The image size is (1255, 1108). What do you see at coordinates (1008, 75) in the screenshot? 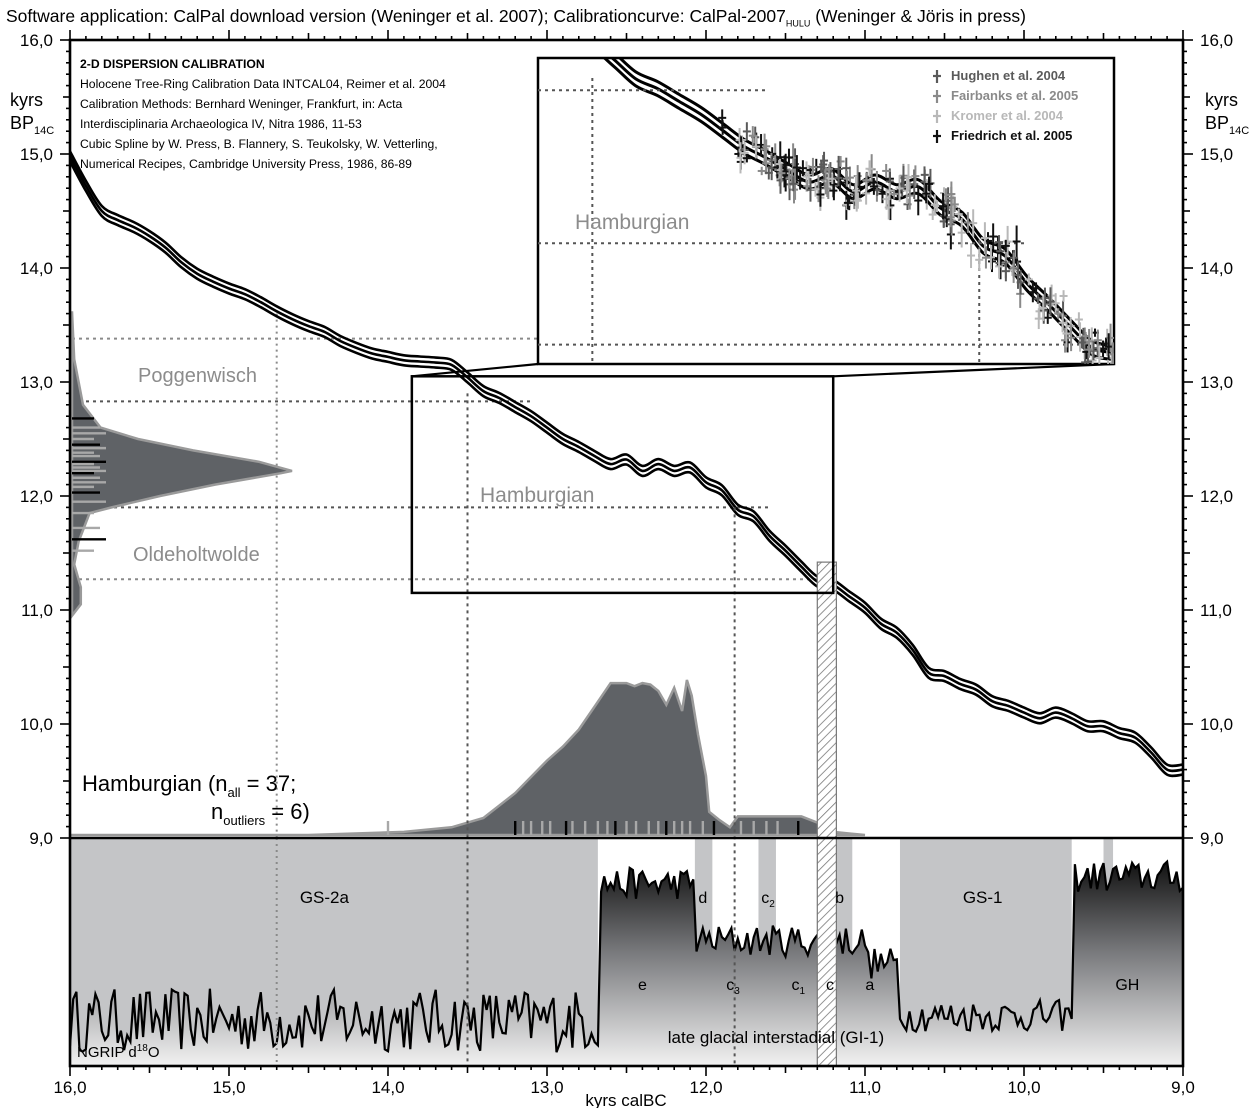
I see `legend-entry: Hughen et al. 2004` at bounding box center [1008, 75].